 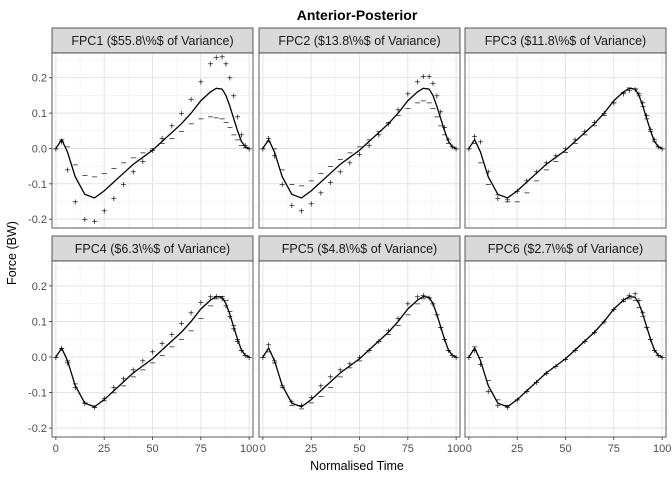 I want to click on mean-curve, so click(x=359, y=351).